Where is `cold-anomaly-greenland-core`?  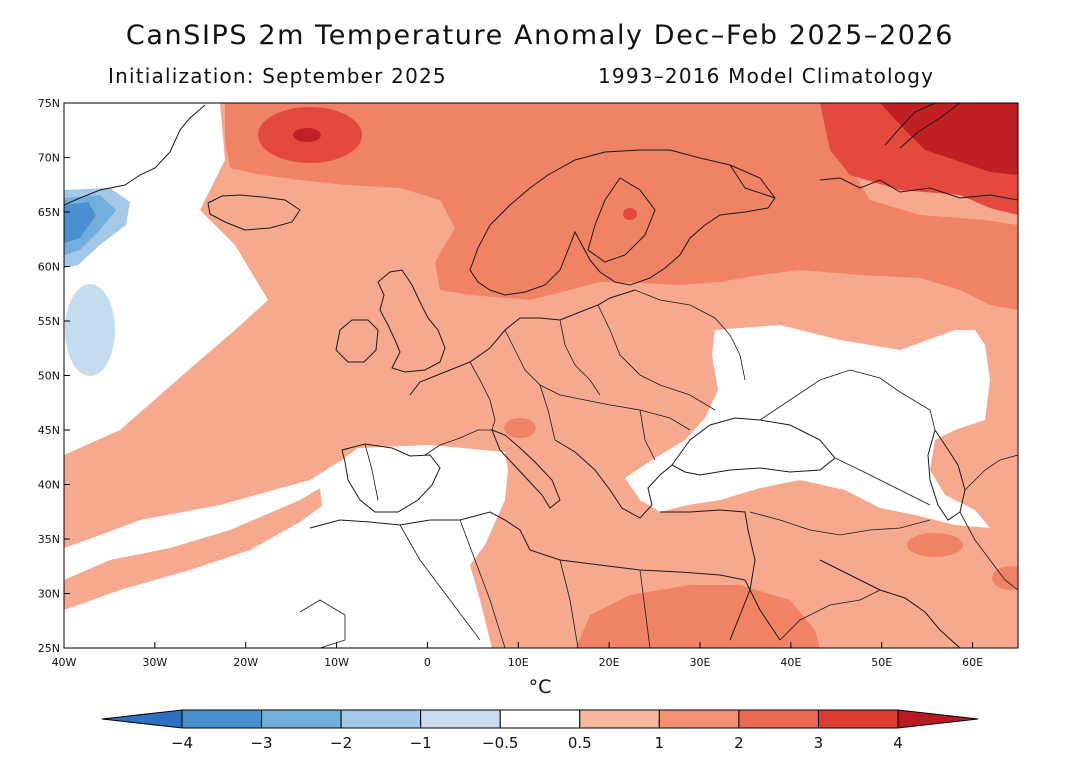
cold-anomaly-greenland-core is located at coordinates (80, 222).